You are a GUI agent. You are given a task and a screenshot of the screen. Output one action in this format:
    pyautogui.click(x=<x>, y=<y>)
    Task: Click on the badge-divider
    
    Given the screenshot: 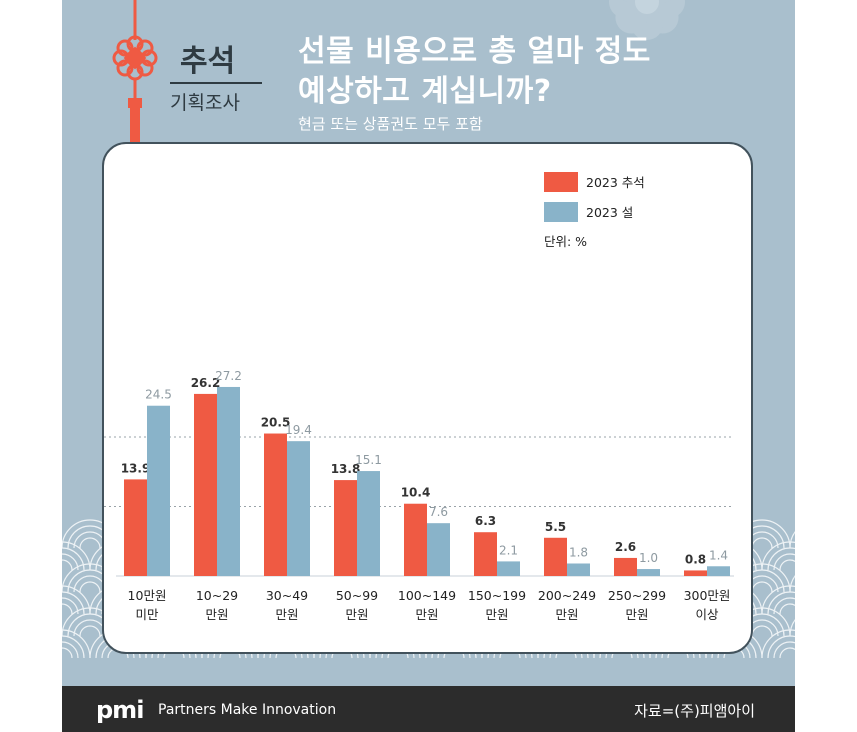 What is the action you would take?
    pyautogui.click(x=216, y=83)
    